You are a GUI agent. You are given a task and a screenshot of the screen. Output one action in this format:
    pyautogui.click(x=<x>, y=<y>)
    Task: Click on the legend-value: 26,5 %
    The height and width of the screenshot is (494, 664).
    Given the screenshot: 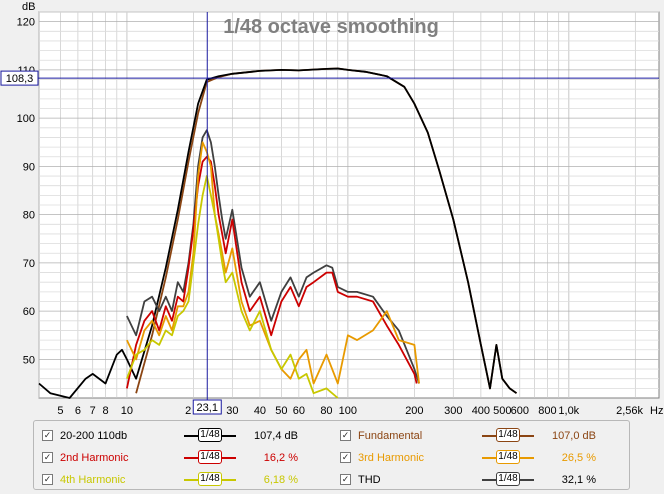 What is the action you would take?
    pyautogui.click(x=578, y=458)
    